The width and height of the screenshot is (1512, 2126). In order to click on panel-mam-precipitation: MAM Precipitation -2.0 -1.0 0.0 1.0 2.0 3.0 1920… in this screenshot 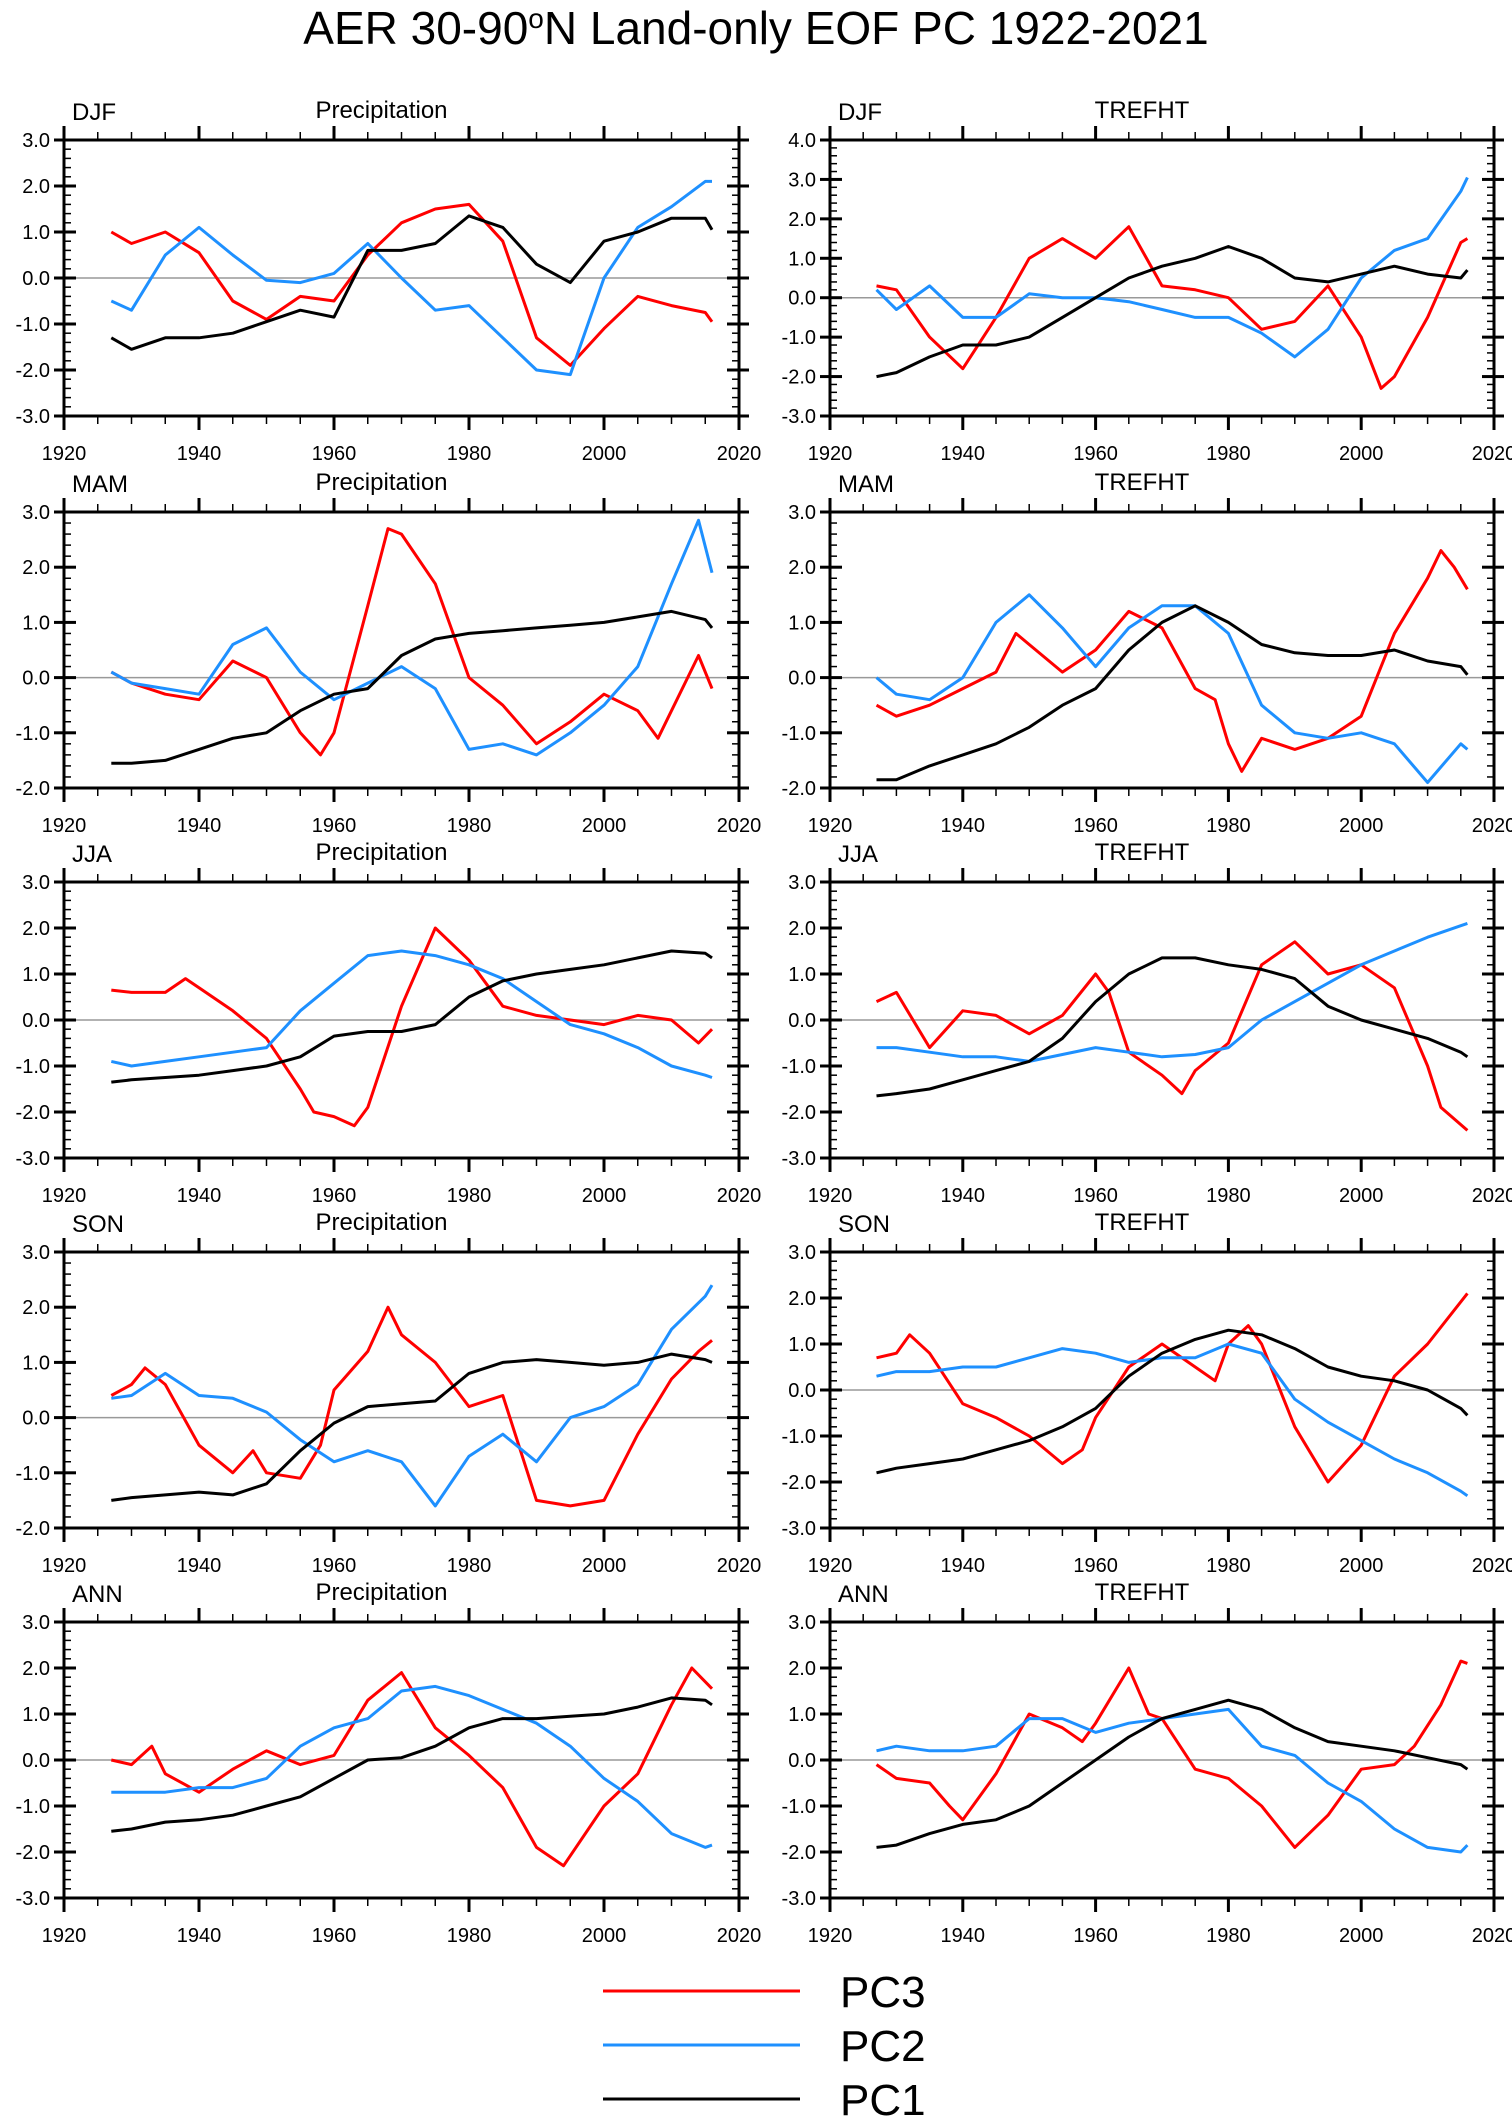, I will do `click(389, 653)`.